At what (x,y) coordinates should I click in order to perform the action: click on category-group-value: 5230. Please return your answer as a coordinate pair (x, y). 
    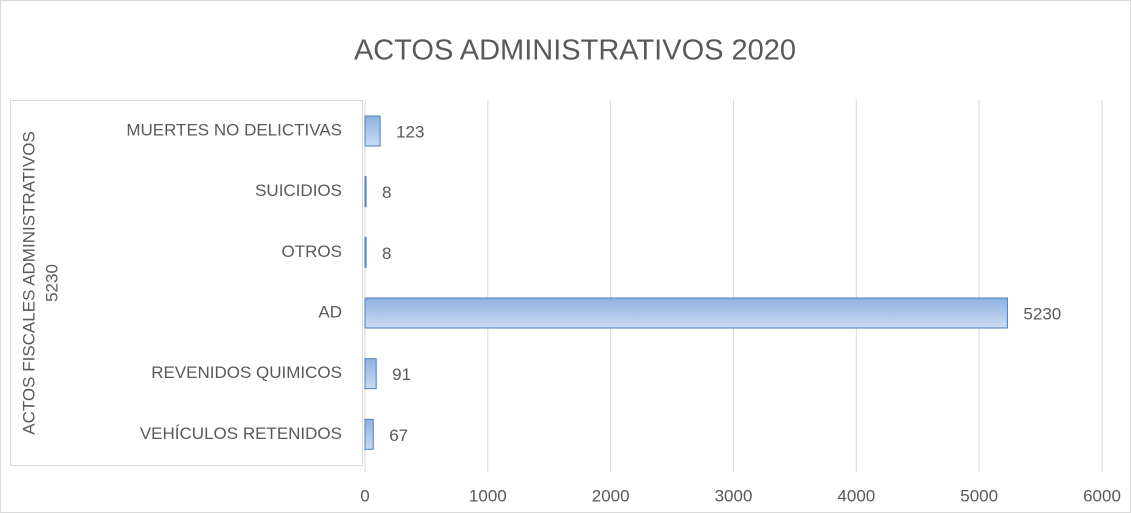
    Looking at the image, I should click on (51, 283).